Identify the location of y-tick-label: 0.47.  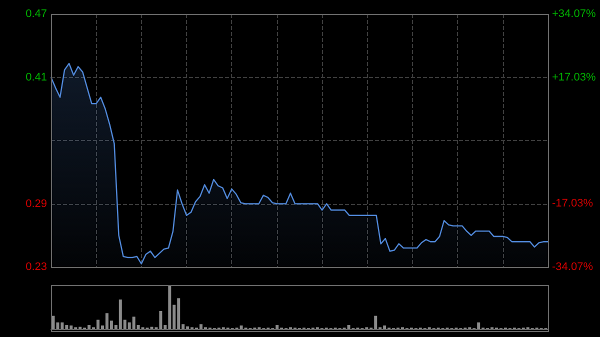
(36, 14).